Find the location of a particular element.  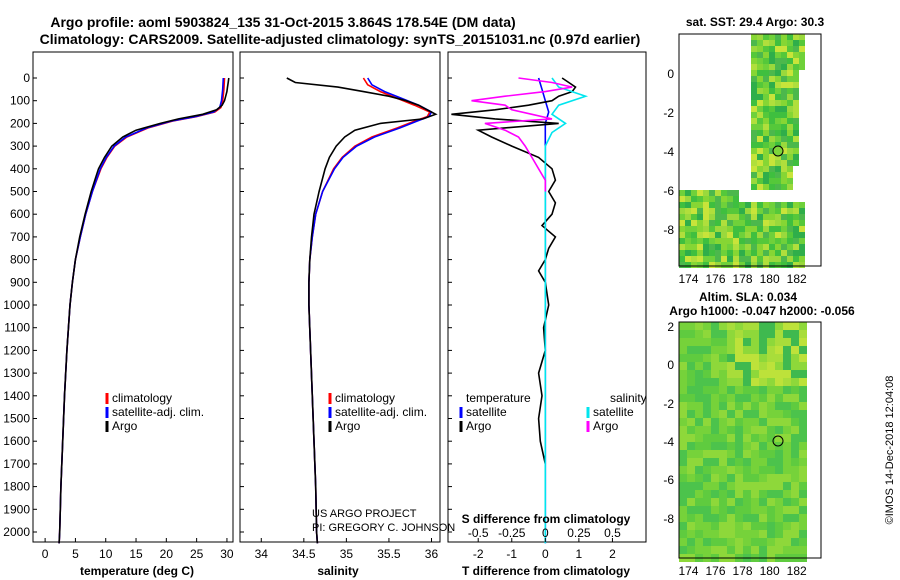

sla-map-field is located at coordinates (743, 442).